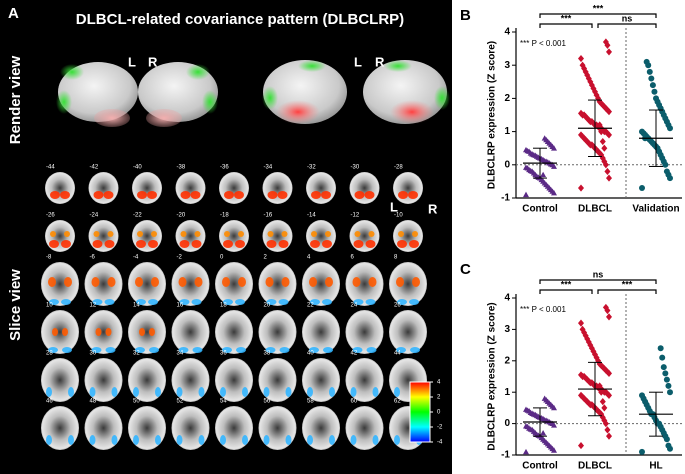 The image size is (685, 474). Describe the element at coordinates (224, 168) in the screenshot. I see `slice-label: -36` at that location.